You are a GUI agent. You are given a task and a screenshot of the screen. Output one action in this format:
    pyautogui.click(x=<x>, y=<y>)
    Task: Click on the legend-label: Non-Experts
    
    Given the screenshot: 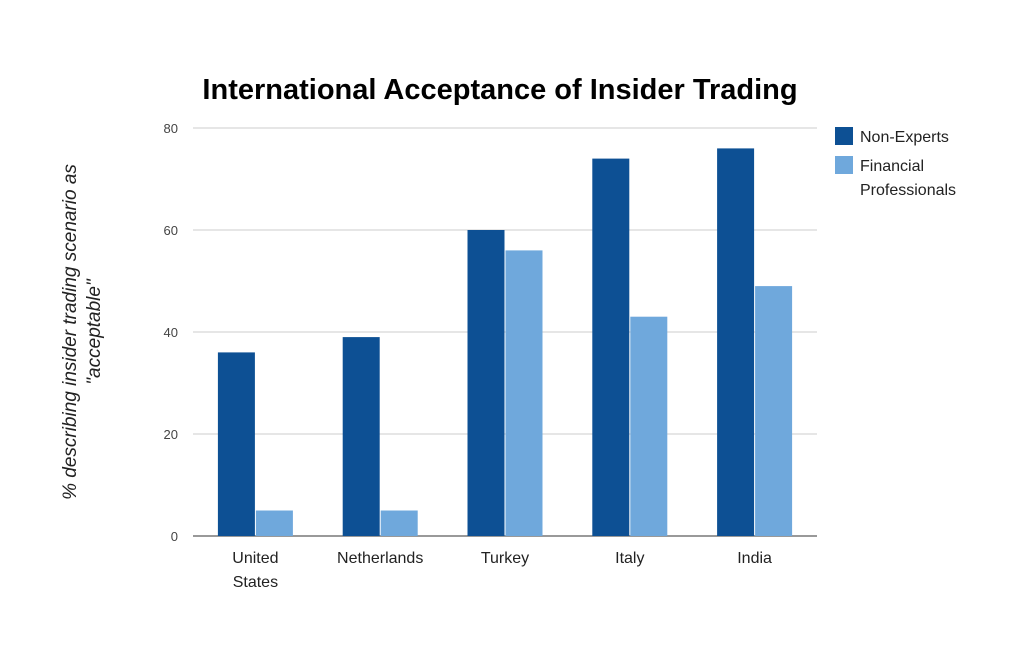 What is the action you would take?
    pyautogui.click(x=904, y=137)
    